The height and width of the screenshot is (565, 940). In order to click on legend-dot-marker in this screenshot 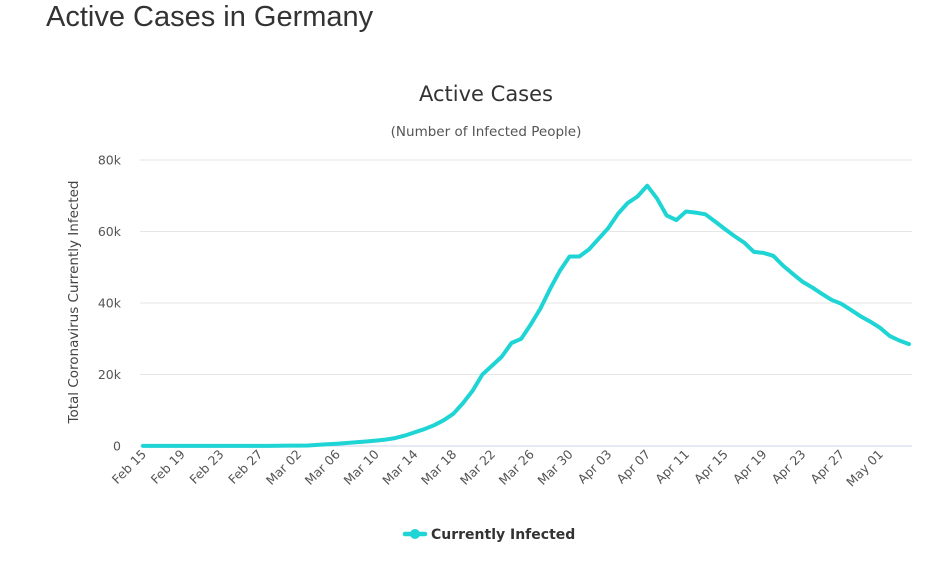, I will do `click(415, 534)`.